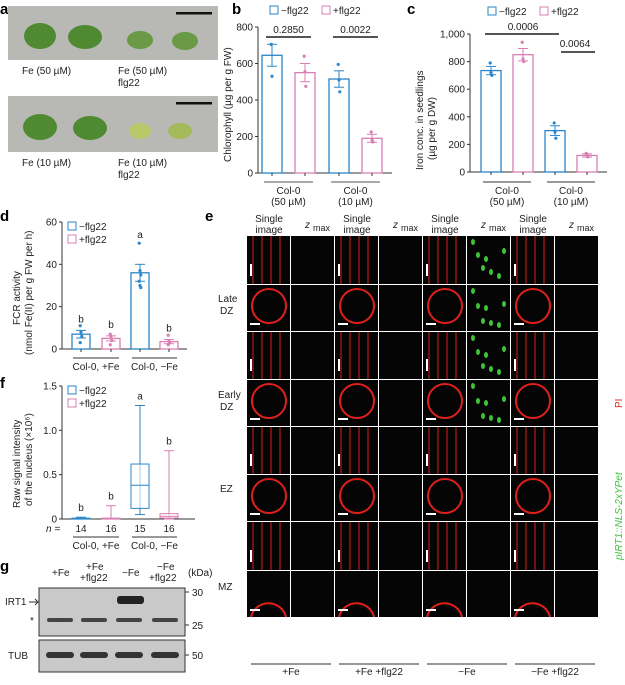 This screenshot has width=625, height=685. I want to click on row-label-dz: DZ, so click(226, 407).